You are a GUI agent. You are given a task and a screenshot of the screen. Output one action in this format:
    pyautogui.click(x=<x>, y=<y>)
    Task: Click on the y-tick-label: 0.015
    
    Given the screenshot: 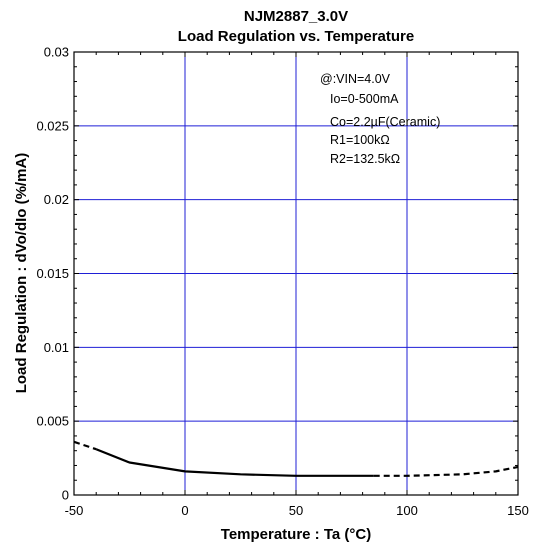 What is the action you would take?
    pyautogui.click(x=52, y=273)
    